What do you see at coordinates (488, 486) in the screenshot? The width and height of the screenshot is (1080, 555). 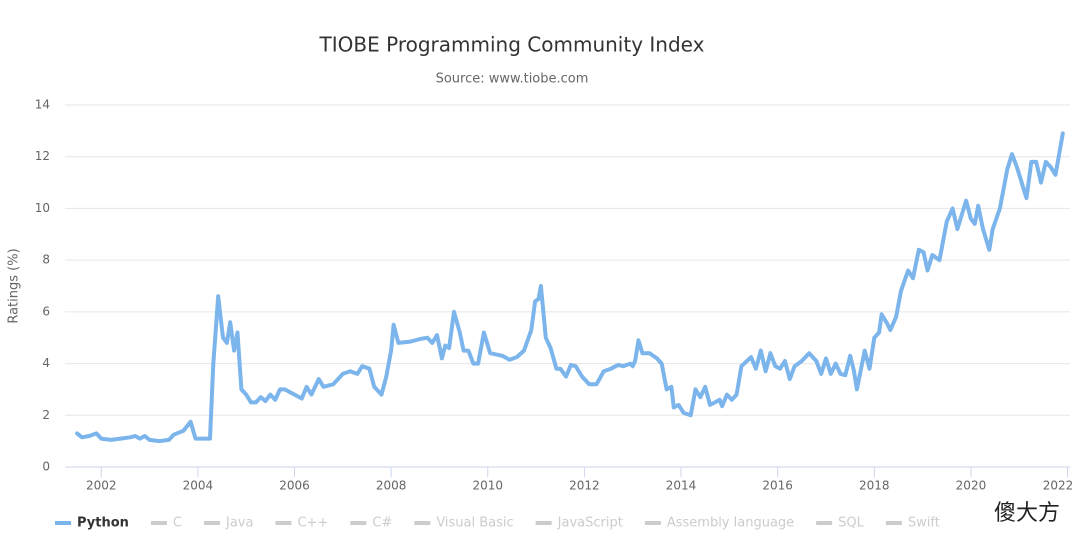 I see `x-tick-label: 2010` at bounding box center [488, 486].